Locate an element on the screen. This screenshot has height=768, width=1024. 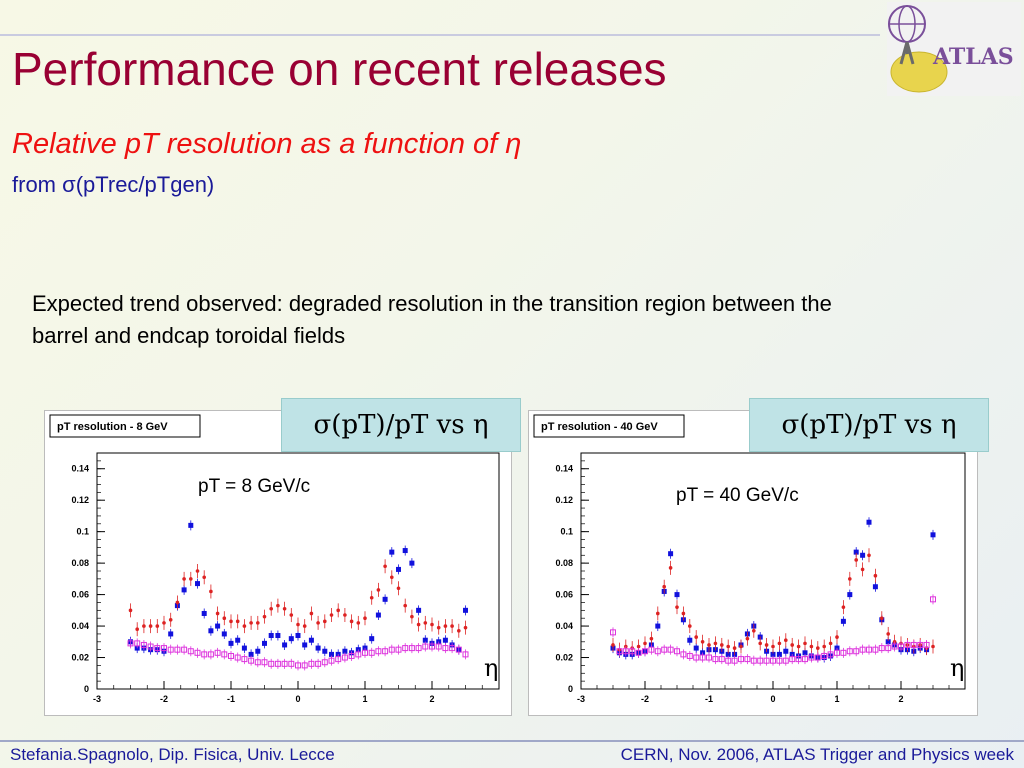
chart-title-box is located at coordinates (125, 426).